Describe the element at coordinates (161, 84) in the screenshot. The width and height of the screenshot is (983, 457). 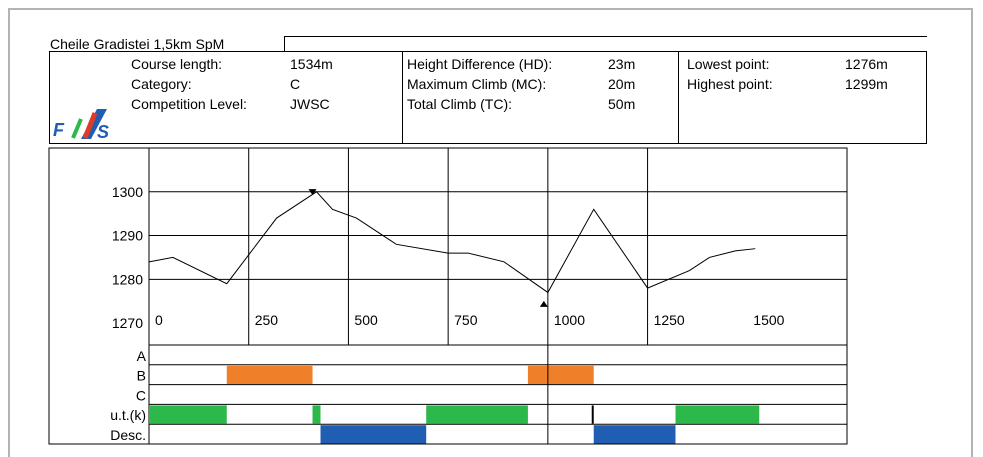
I see `category-label: Category:` at that location.